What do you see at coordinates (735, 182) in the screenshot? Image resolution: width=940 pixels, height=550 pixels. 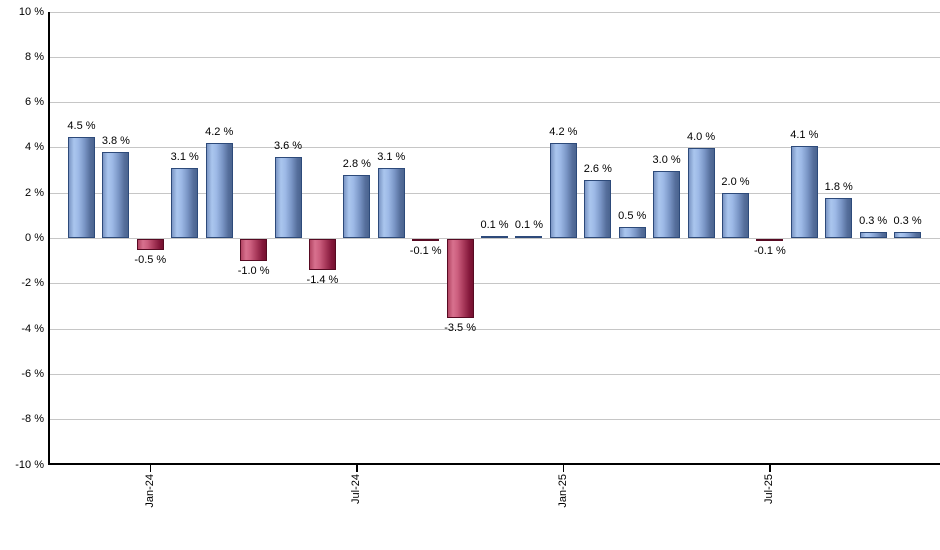 I see `bar-value-label-19: 2.0 %` at bounding box center [735, 182].